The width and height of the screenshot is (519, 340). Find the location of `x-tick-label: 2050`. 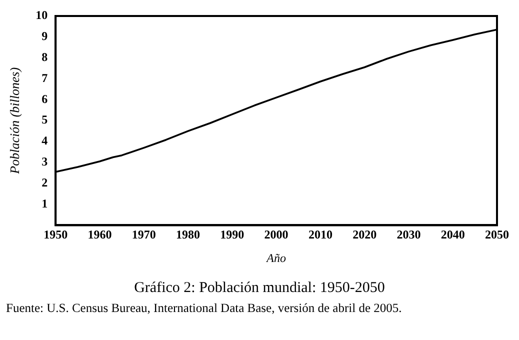

x-tick-label: 2050 is located at coordinates (497, 234).